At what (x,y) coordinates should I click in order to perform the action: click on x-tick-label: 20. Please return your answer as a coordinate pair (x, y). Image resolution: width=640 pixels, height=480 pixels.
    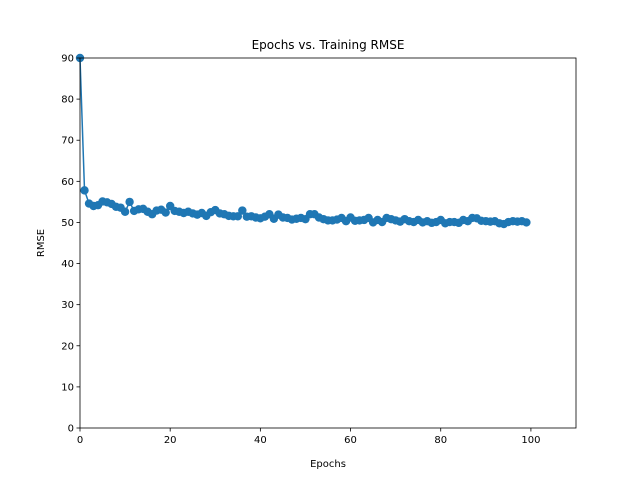
    Looking at the image, I should click on (170, 440).